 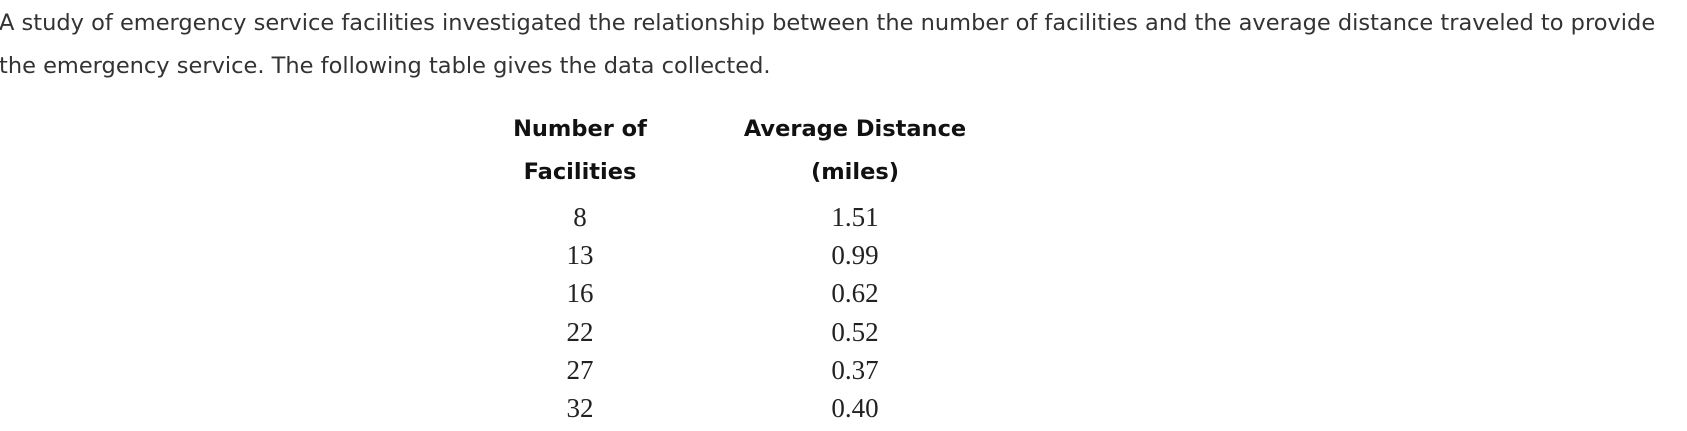 What do you see at coordinates (715, 215) in the screenshot?
I see `table-row: 8 1.51` at bounding box center [715, 215].